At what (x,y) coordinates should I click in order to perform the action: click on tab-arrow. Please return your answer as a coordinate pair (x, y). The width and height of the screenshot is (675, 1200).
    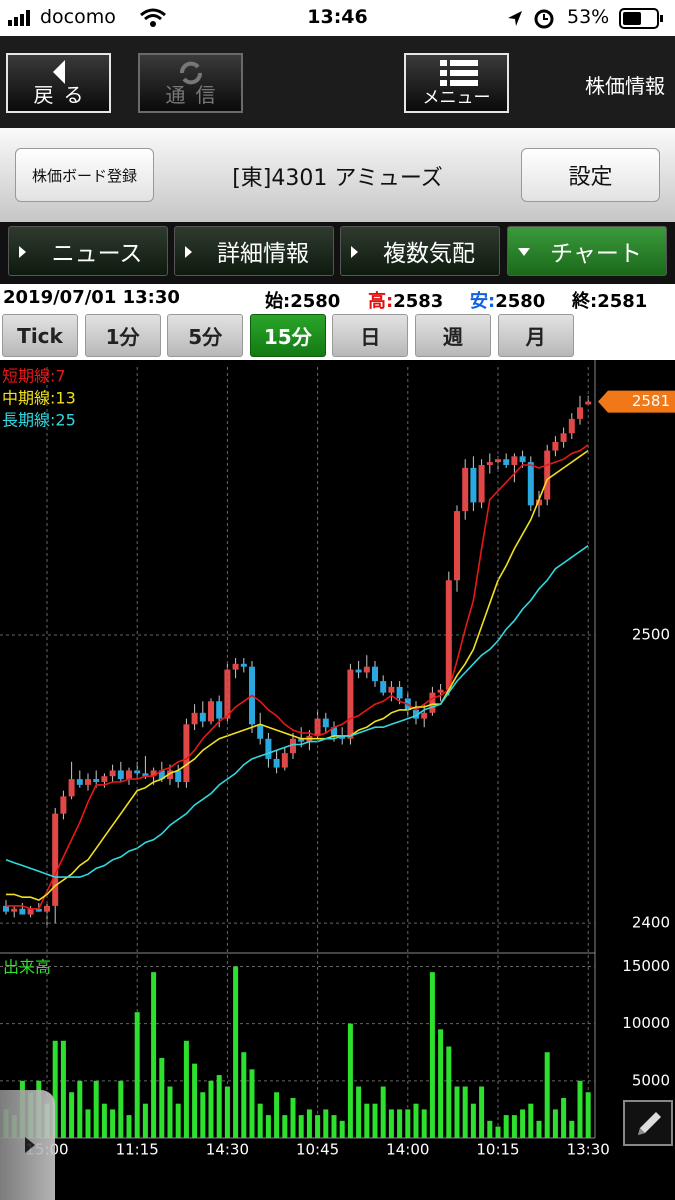
    Looking at the image, I should click on (354, 252).